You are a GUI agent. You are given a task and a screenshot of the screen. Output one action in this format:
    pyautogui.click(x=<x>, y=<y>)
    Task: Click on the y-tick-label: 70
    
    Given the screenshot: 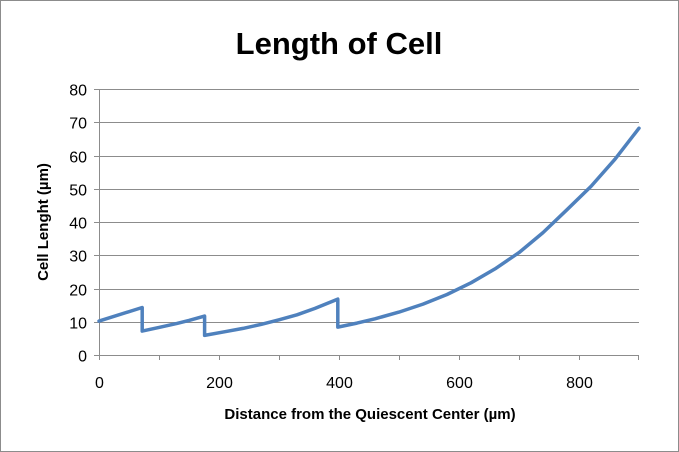 What is the action you would take?
    pyautogui.click(x=78, y=124)
    